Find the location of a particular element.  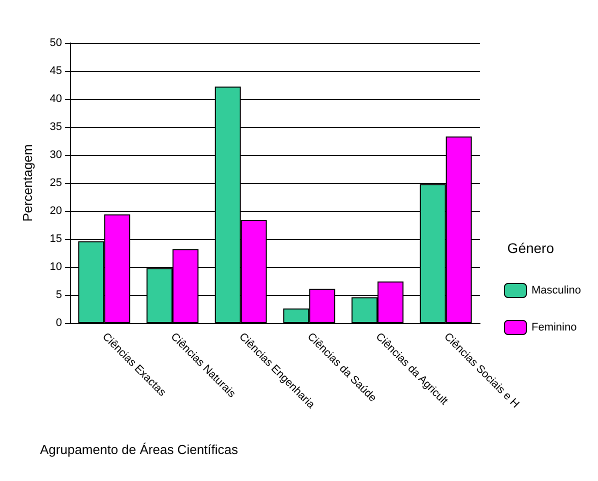

legend-title: Género is located at coordinates (530, 248).